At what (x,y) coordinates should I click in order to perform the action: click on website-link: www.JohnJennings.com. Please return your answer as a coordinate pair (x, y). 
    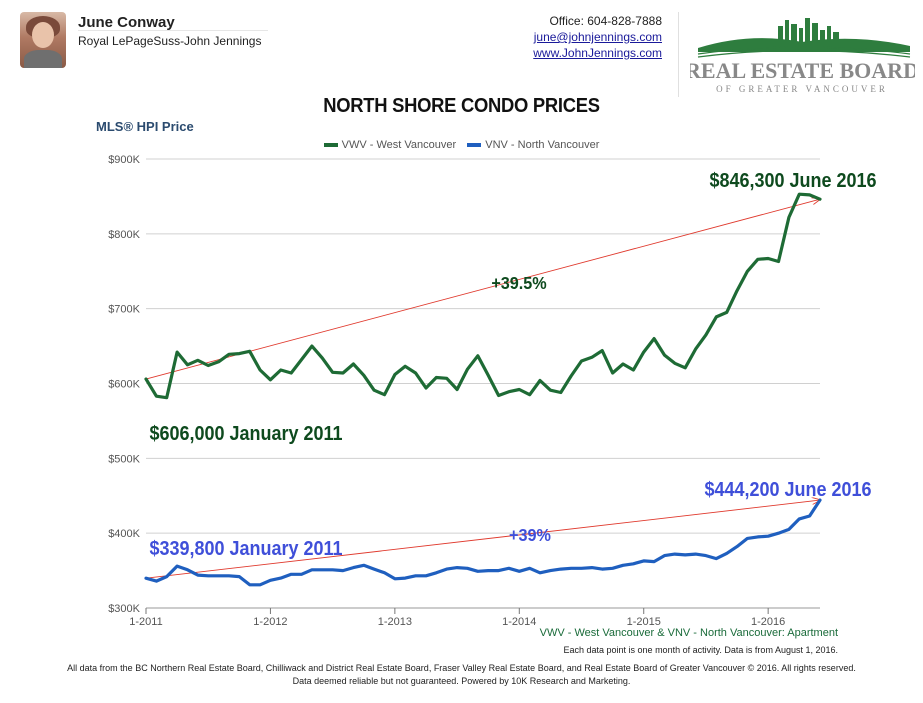
    Looking at the image, I should click on (597, 53).